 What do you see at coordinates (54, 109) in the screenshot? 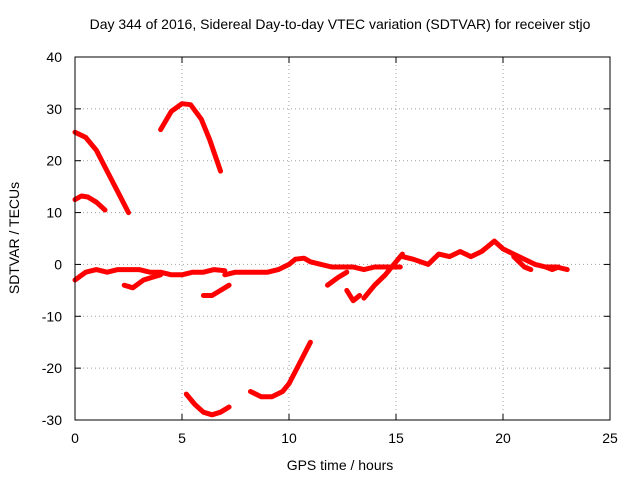
I see `y-tick-label: 30` at bounding box center [54, 109].